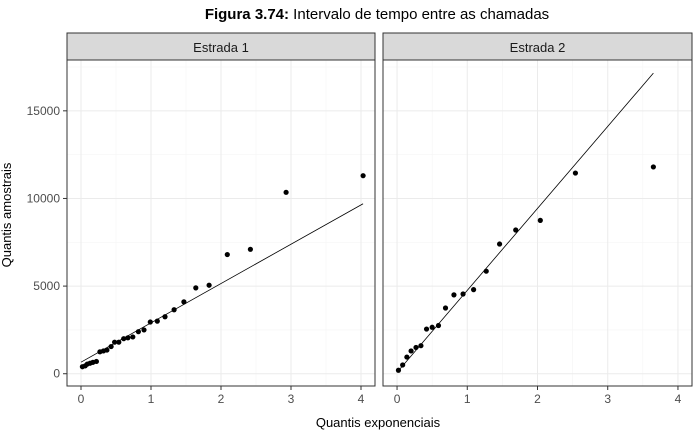 The height and width of the screenshot is (432, 700). Describe the element at coordinates (378, 422) in the screenshot. I see `x-axis-label: Quantis exponenciais` at that location.